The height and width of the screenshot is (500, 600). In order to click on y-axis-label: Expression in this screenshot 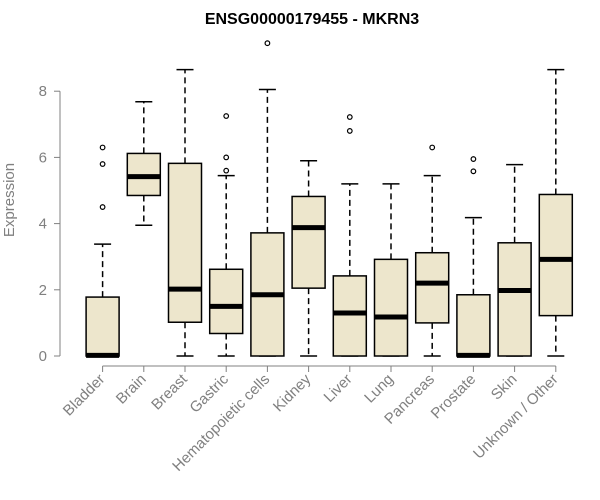, I will do `click(9, 200)`.